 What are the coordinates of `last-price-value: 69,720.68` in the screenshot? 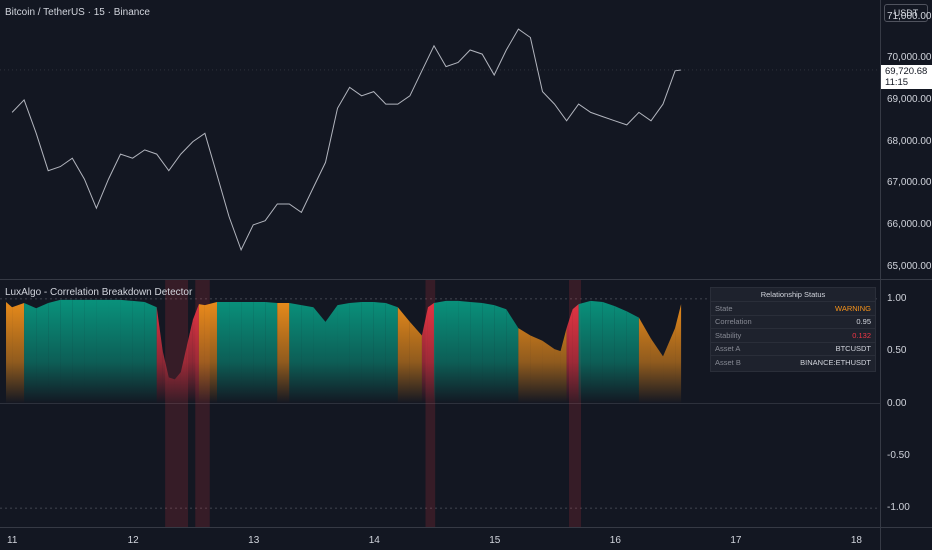 It's located at (906, 71).